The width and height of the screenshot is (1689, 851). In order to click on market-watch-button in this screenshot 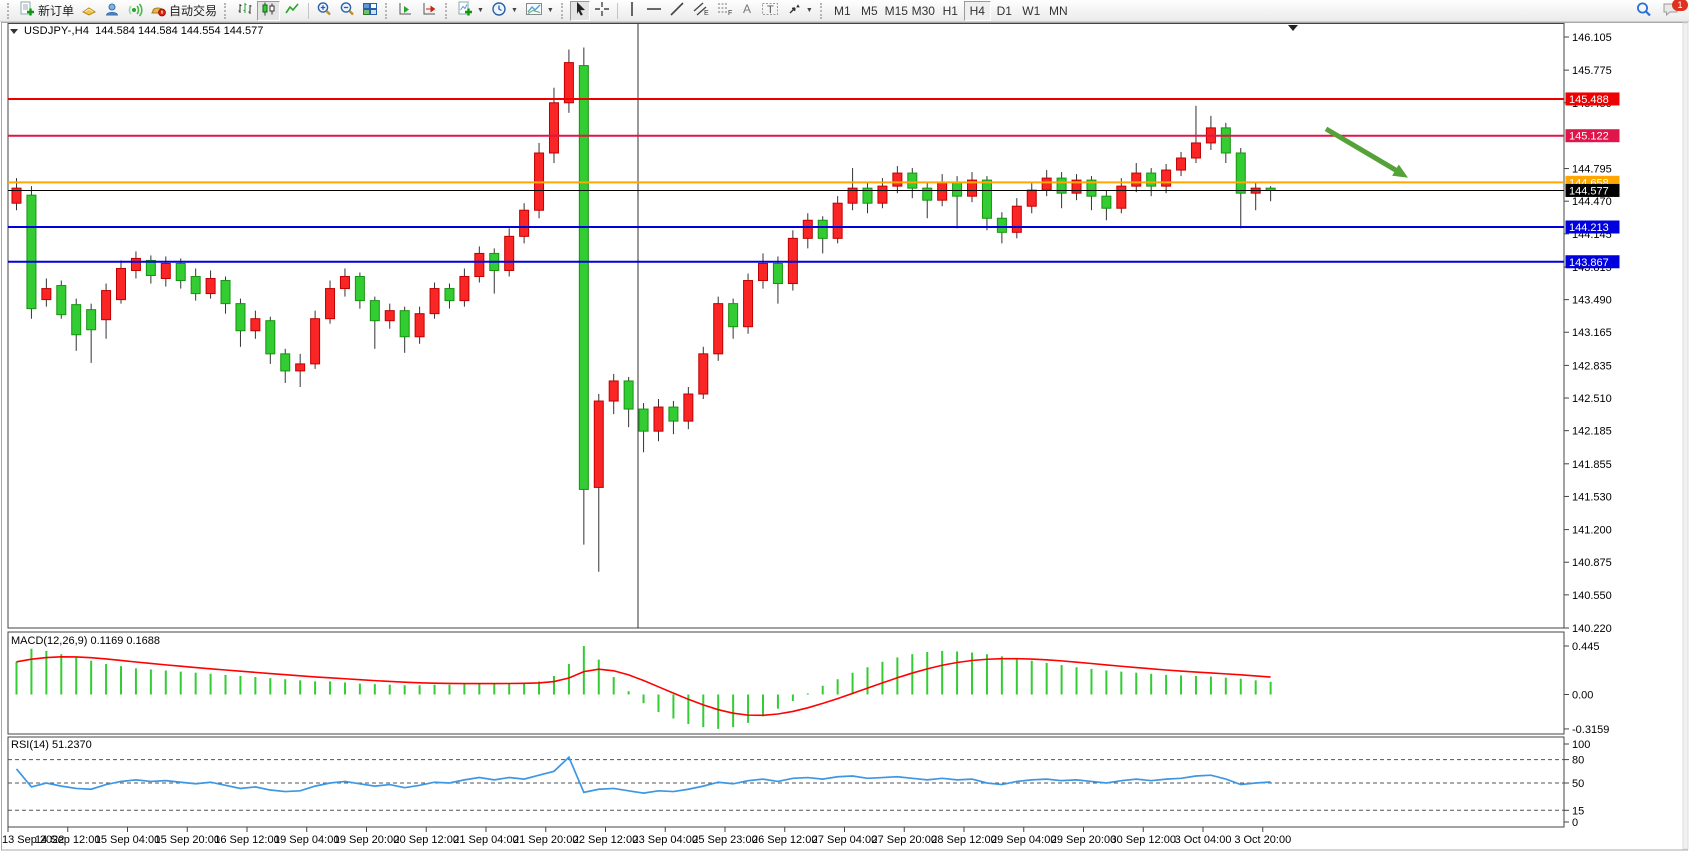, I will do `click(89, 11)`.